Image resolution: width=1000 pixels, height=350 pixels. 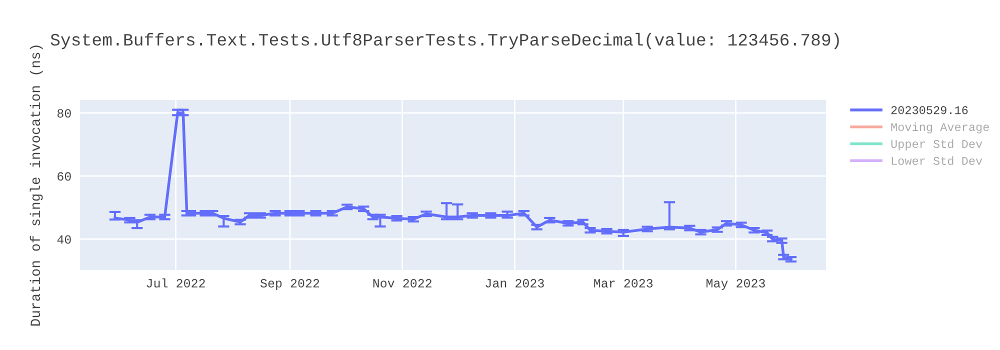 I want to click on x-tick-label: Jul 2022, so click(x=175, y=283).